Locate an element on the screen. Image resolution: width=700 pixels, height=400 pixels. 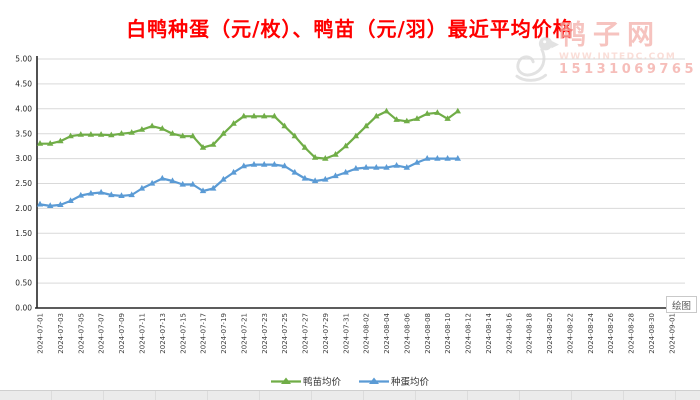
svg-text: 2024-08-06 is located at coordinates (407, 332).